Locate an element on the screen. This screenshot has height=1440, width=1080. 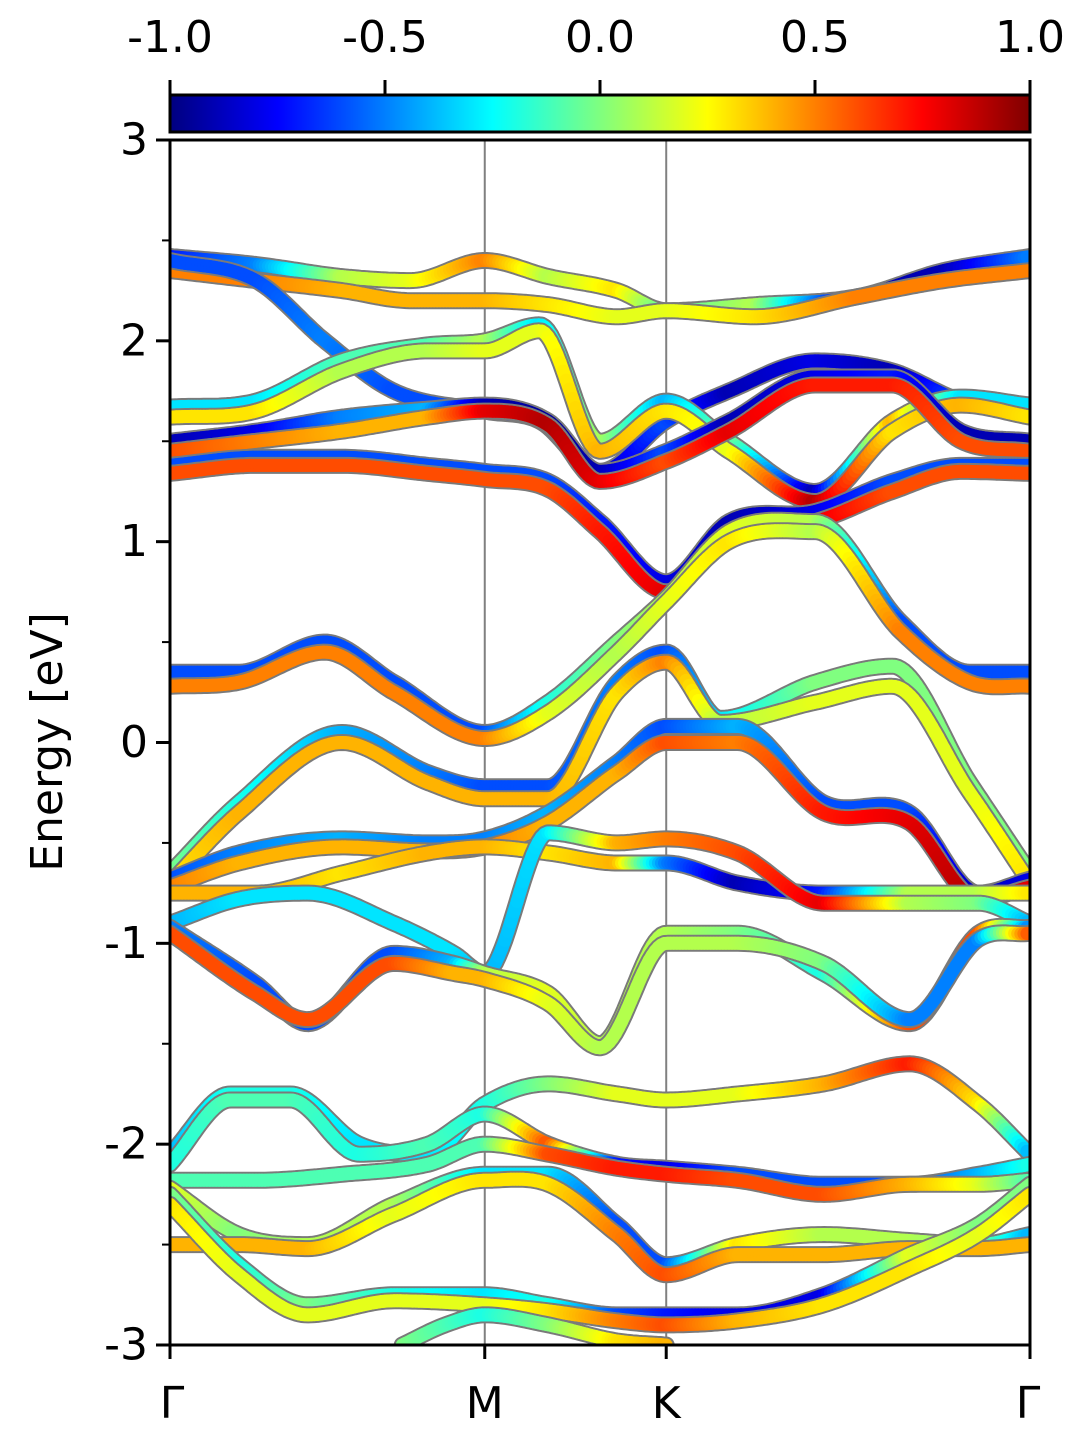
colorbar-ticks: -1.0 -0.5 0.0 0.5 1.0 is located at coordinates (596, 53).